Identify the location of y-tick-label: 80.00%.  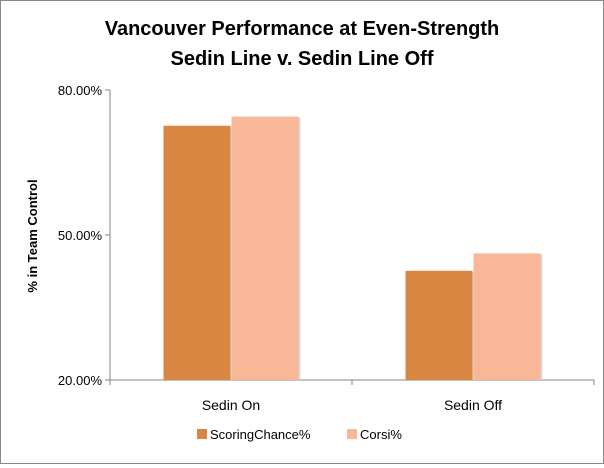
(80, 90).